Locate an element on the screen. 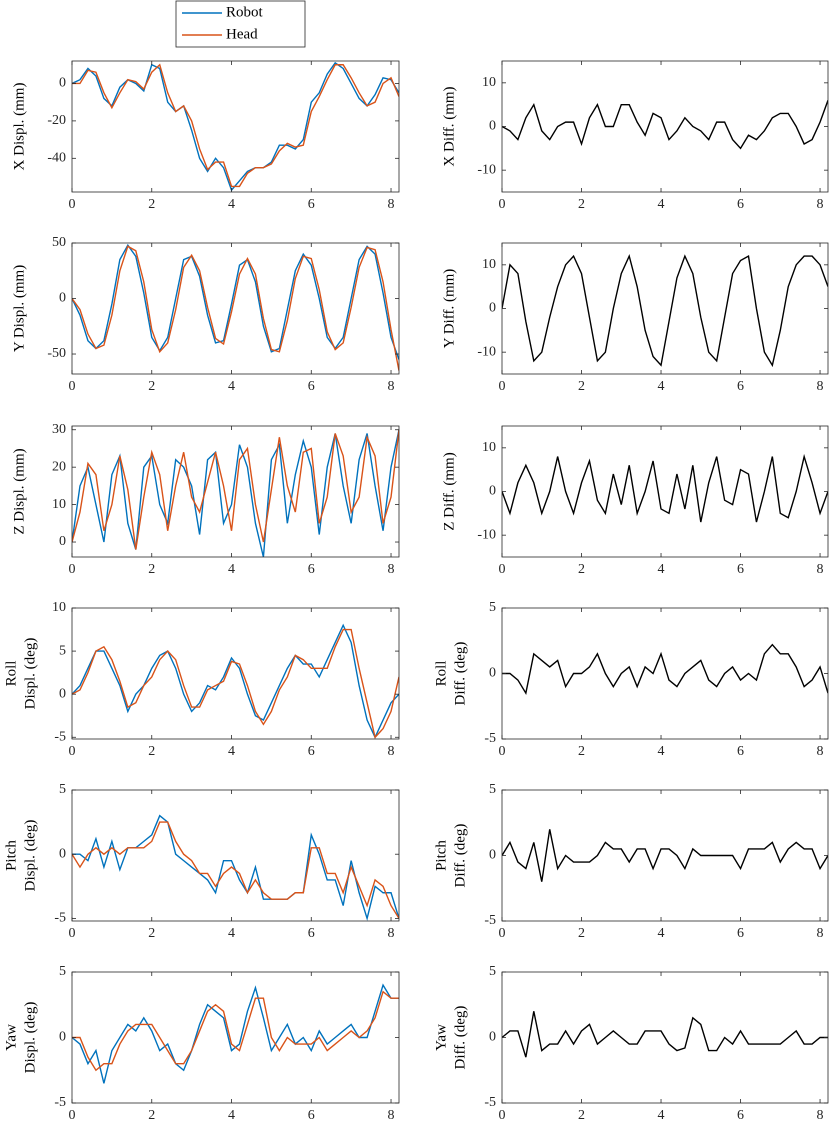  y-axis-label: Yaw is located at coordinates (11, 1037).